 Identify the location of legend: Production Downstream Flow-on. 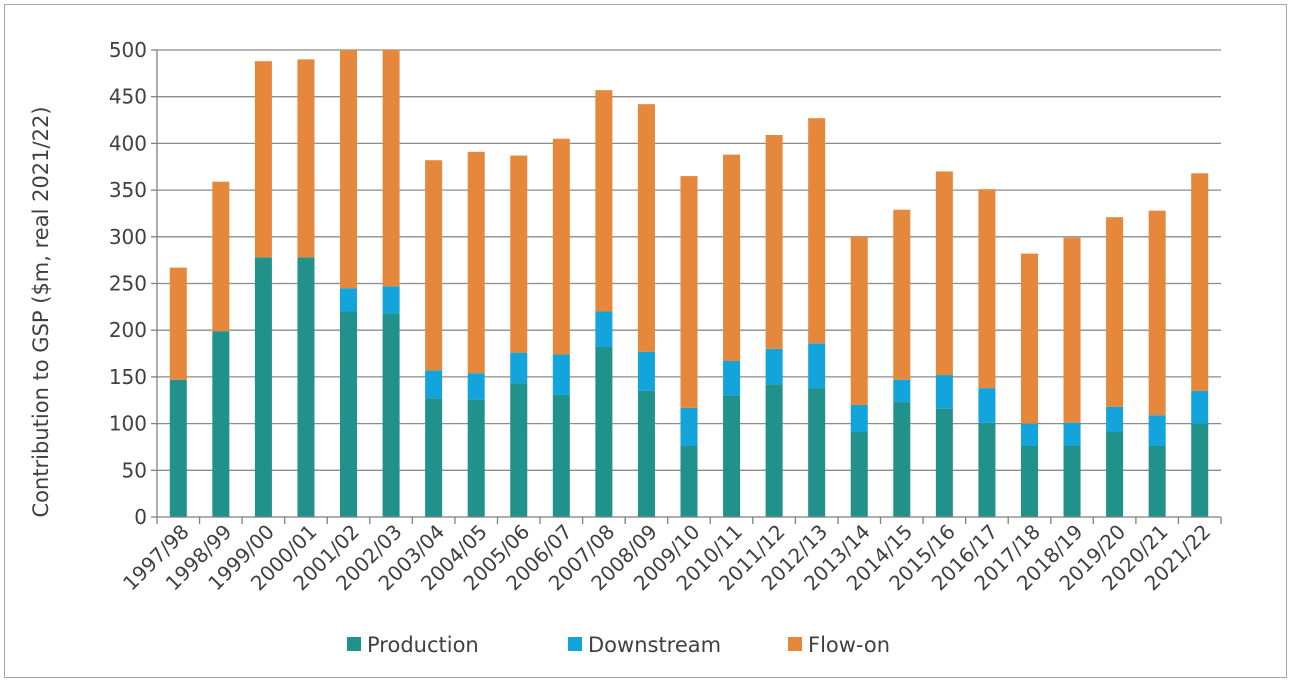
(618, 645).